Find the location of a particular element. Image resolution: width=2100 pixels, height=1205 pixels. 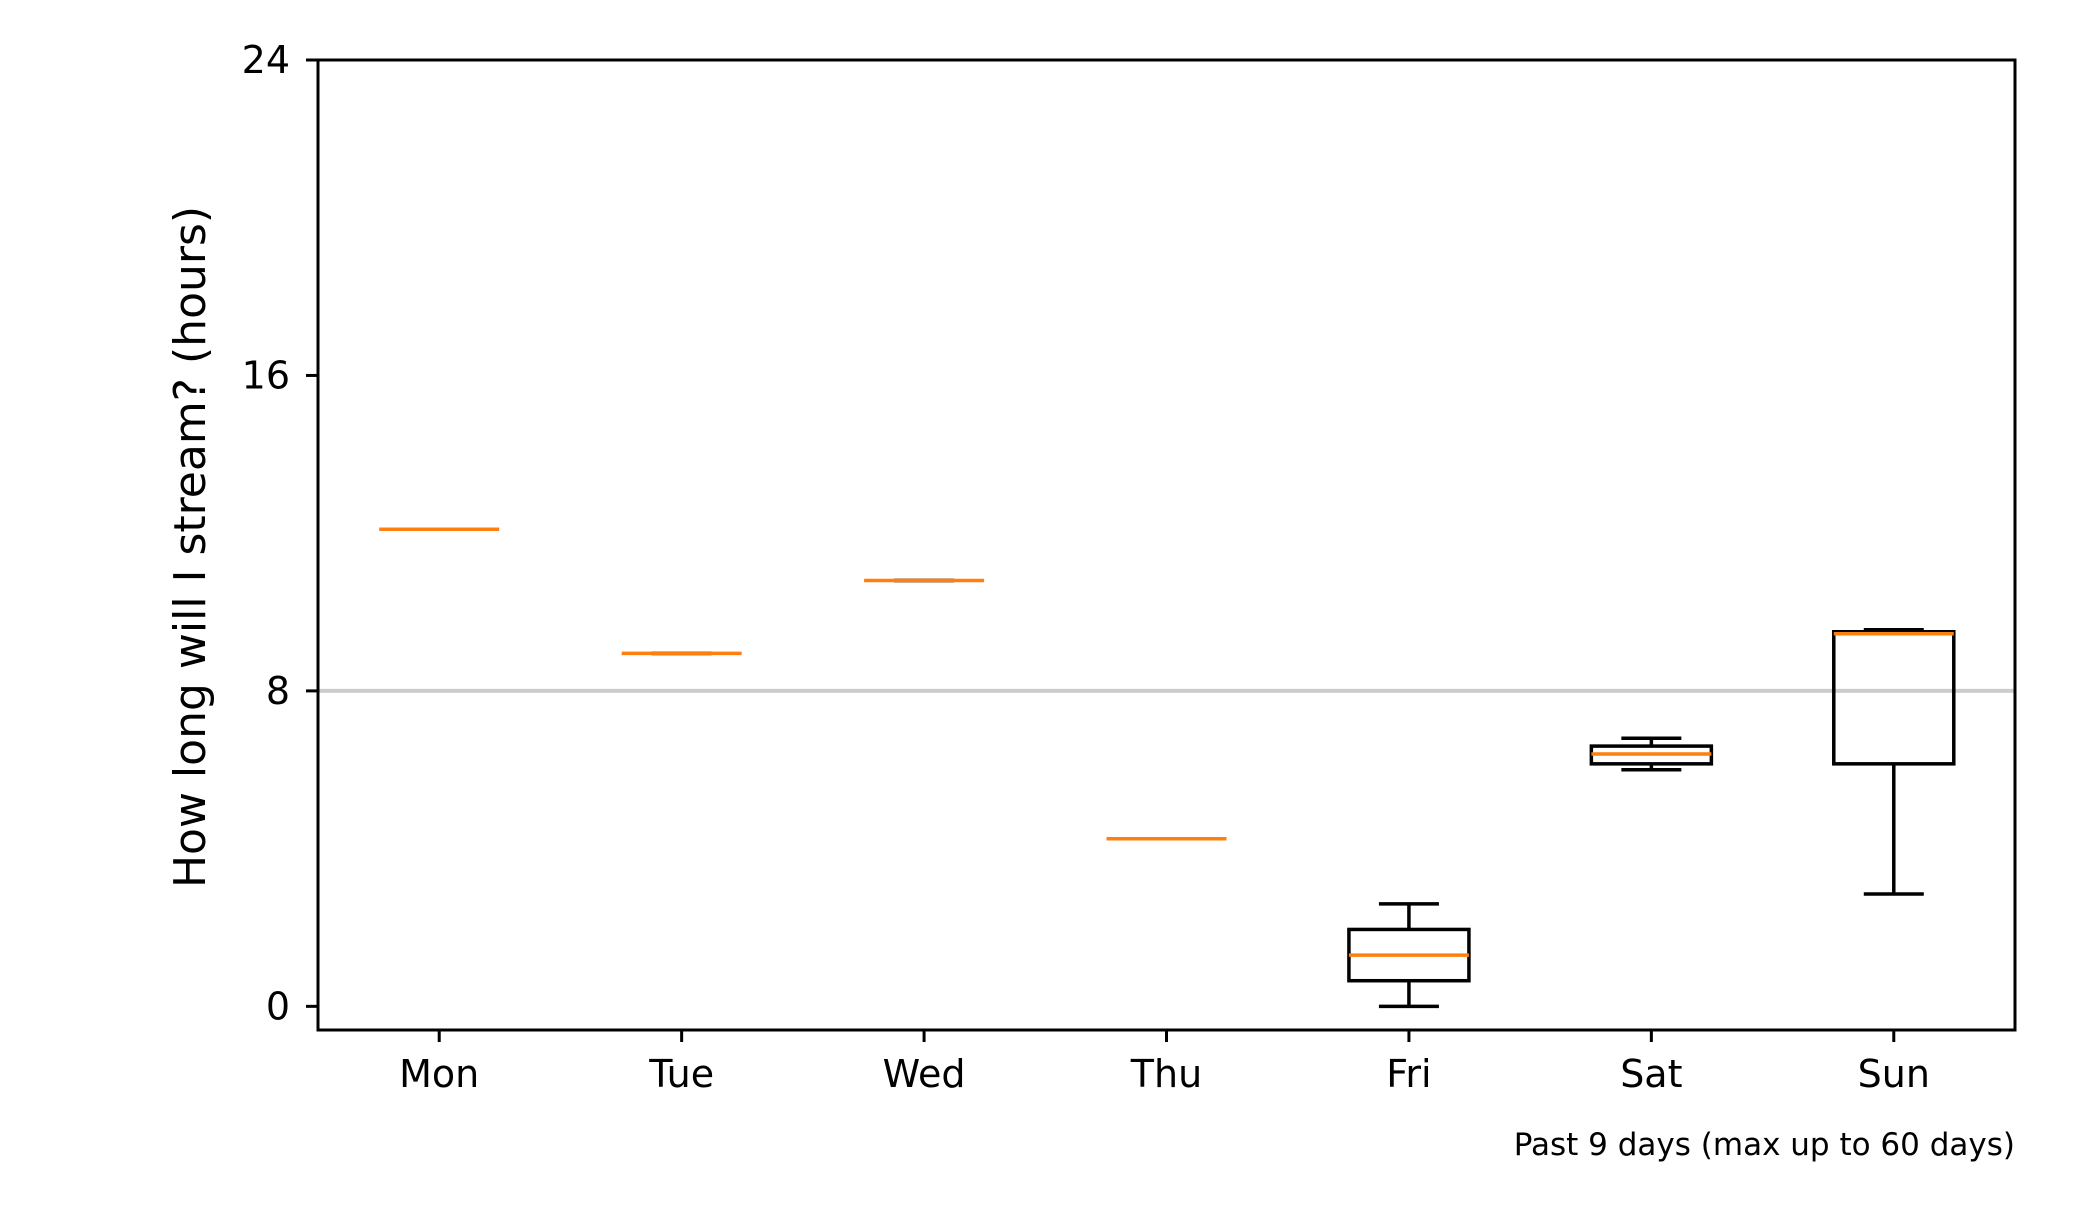

x-tick-label-sun: Sun is located at coordinates (1894, 1074).